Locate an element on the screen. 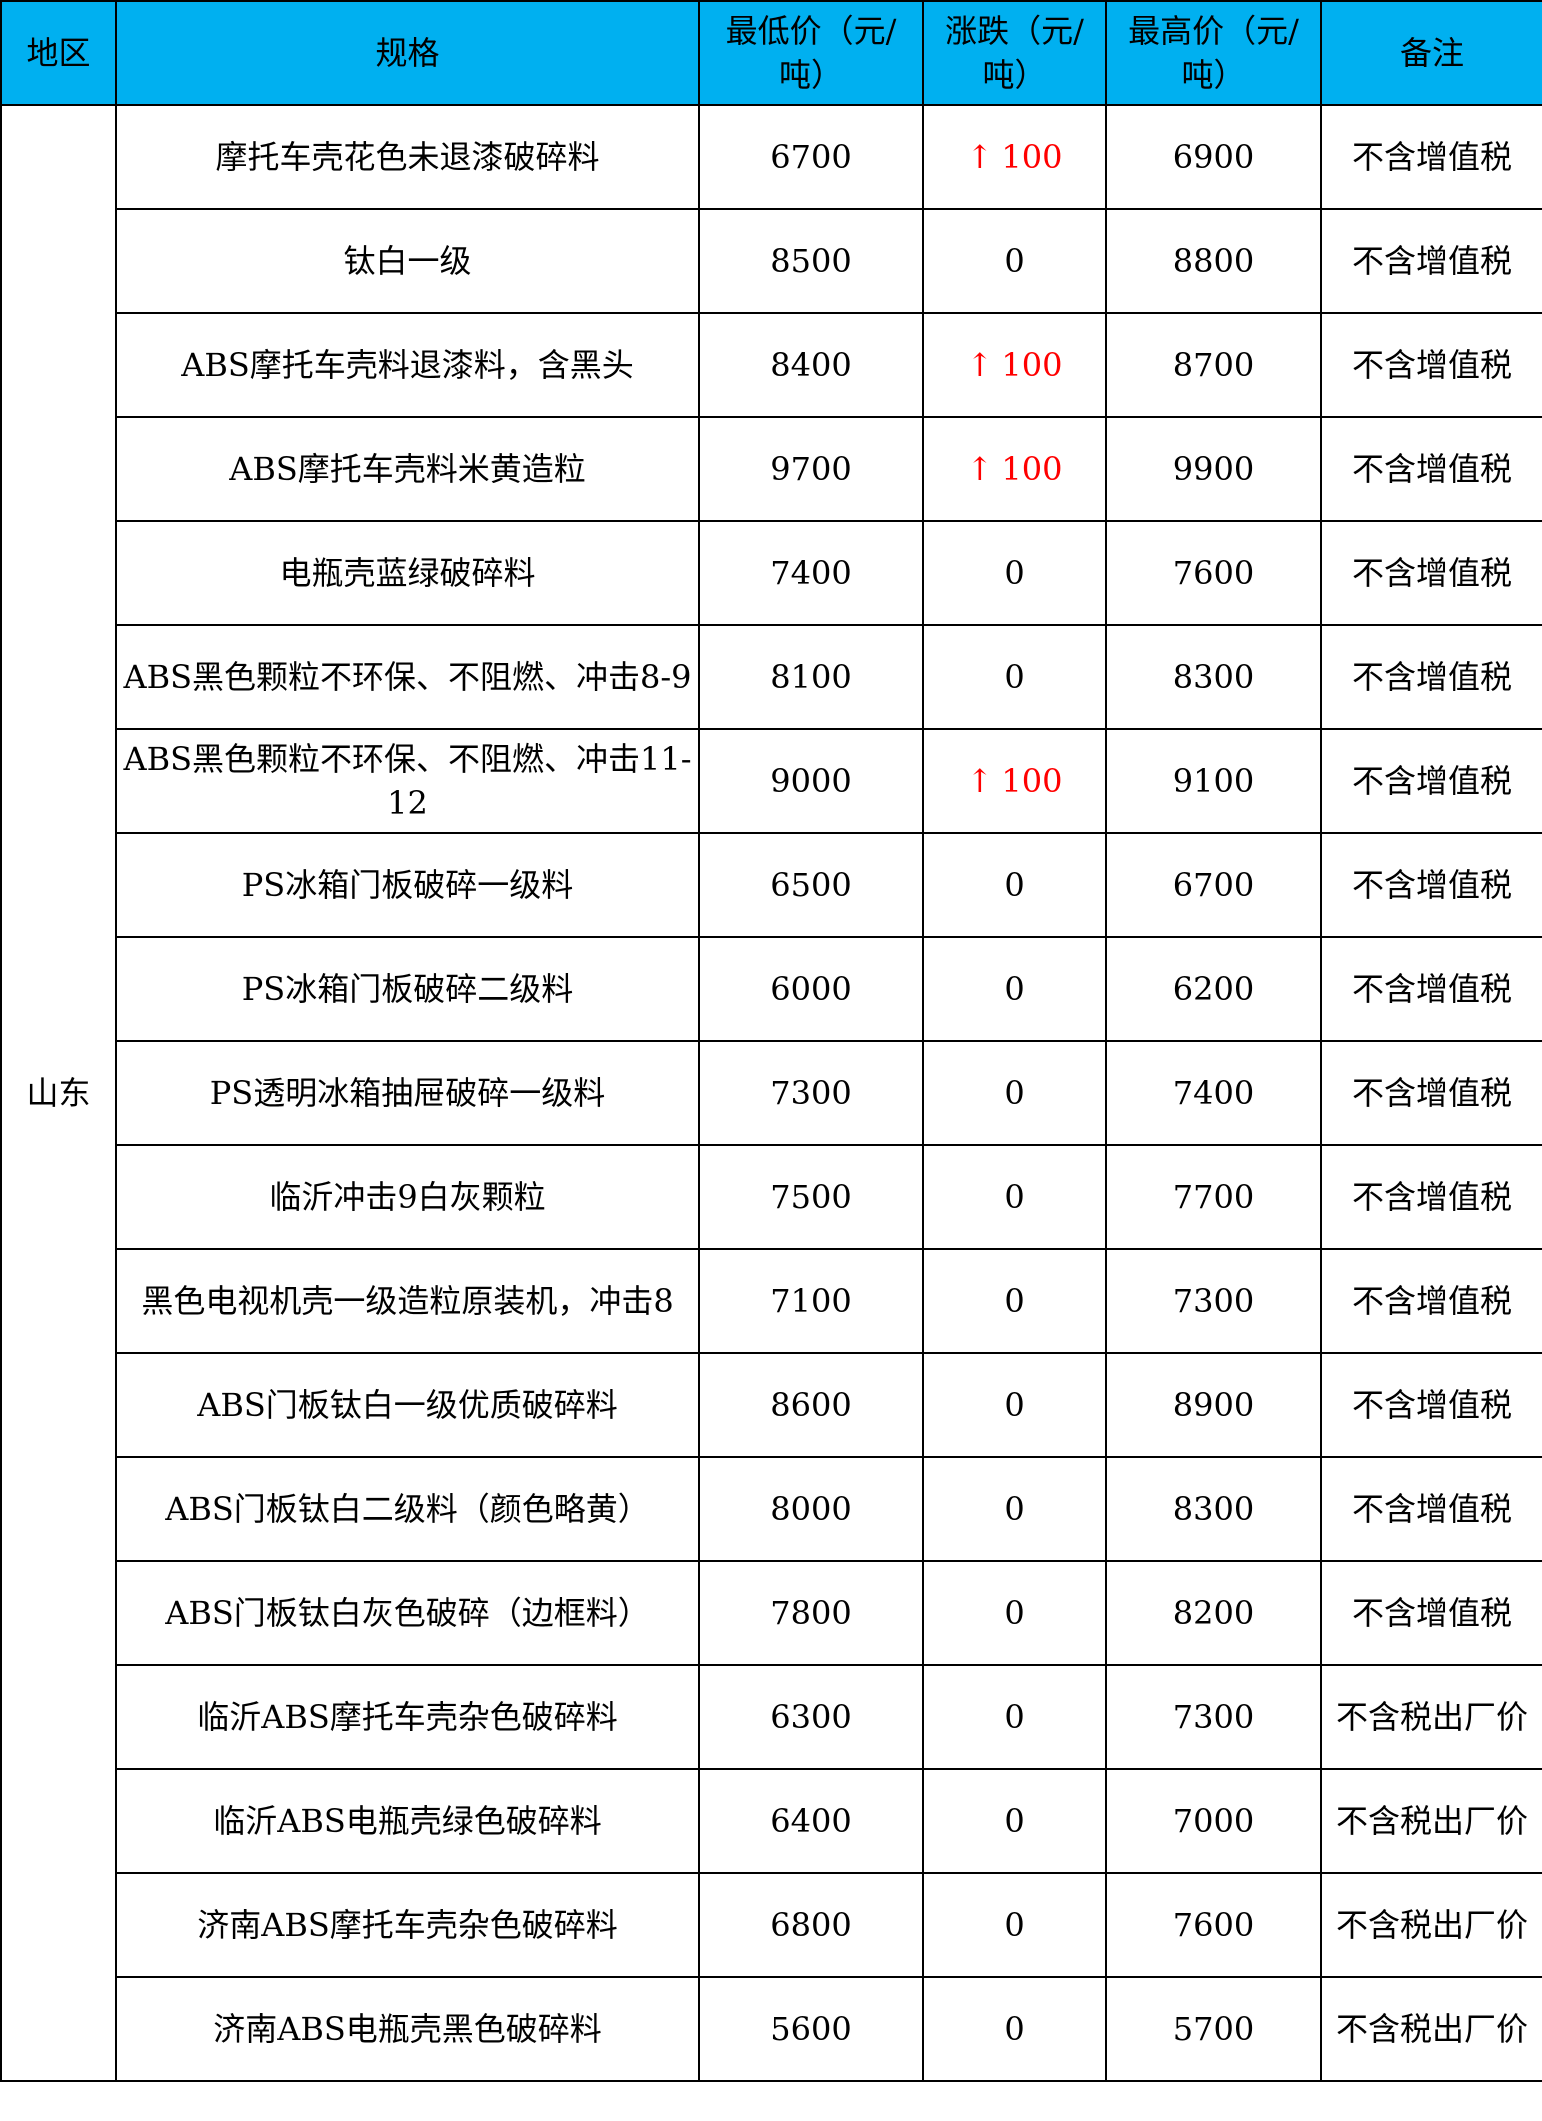  table-row: PS冰箱门板破碎一级料 6500 0 6700 不含增值税 is located at coordinates (771, 885).